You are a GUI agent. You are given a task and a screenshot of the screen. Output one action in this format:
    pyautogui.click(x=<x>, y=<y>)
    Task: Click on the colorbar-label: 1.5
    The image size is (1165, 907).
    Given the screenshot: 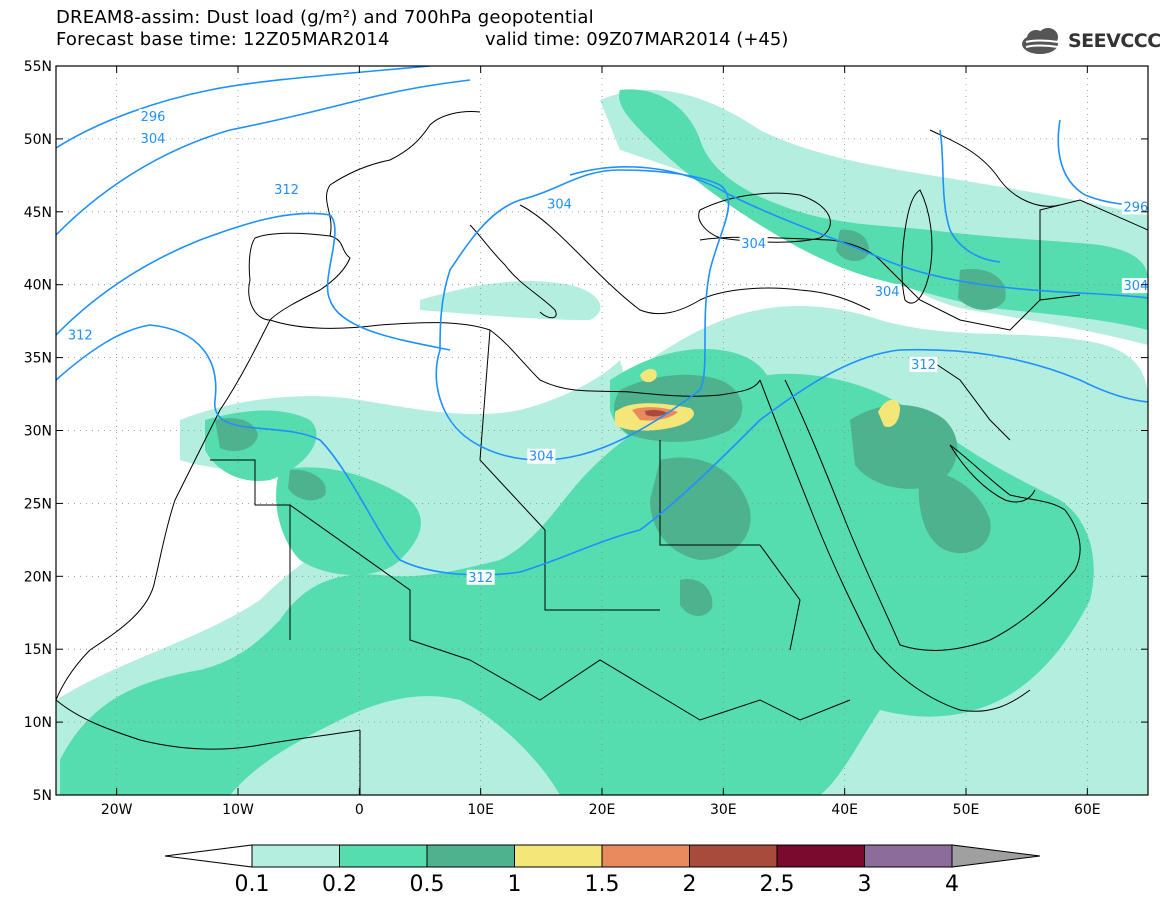 What is the action you would take?
    pyautogui.click(x=602, y=884)
    